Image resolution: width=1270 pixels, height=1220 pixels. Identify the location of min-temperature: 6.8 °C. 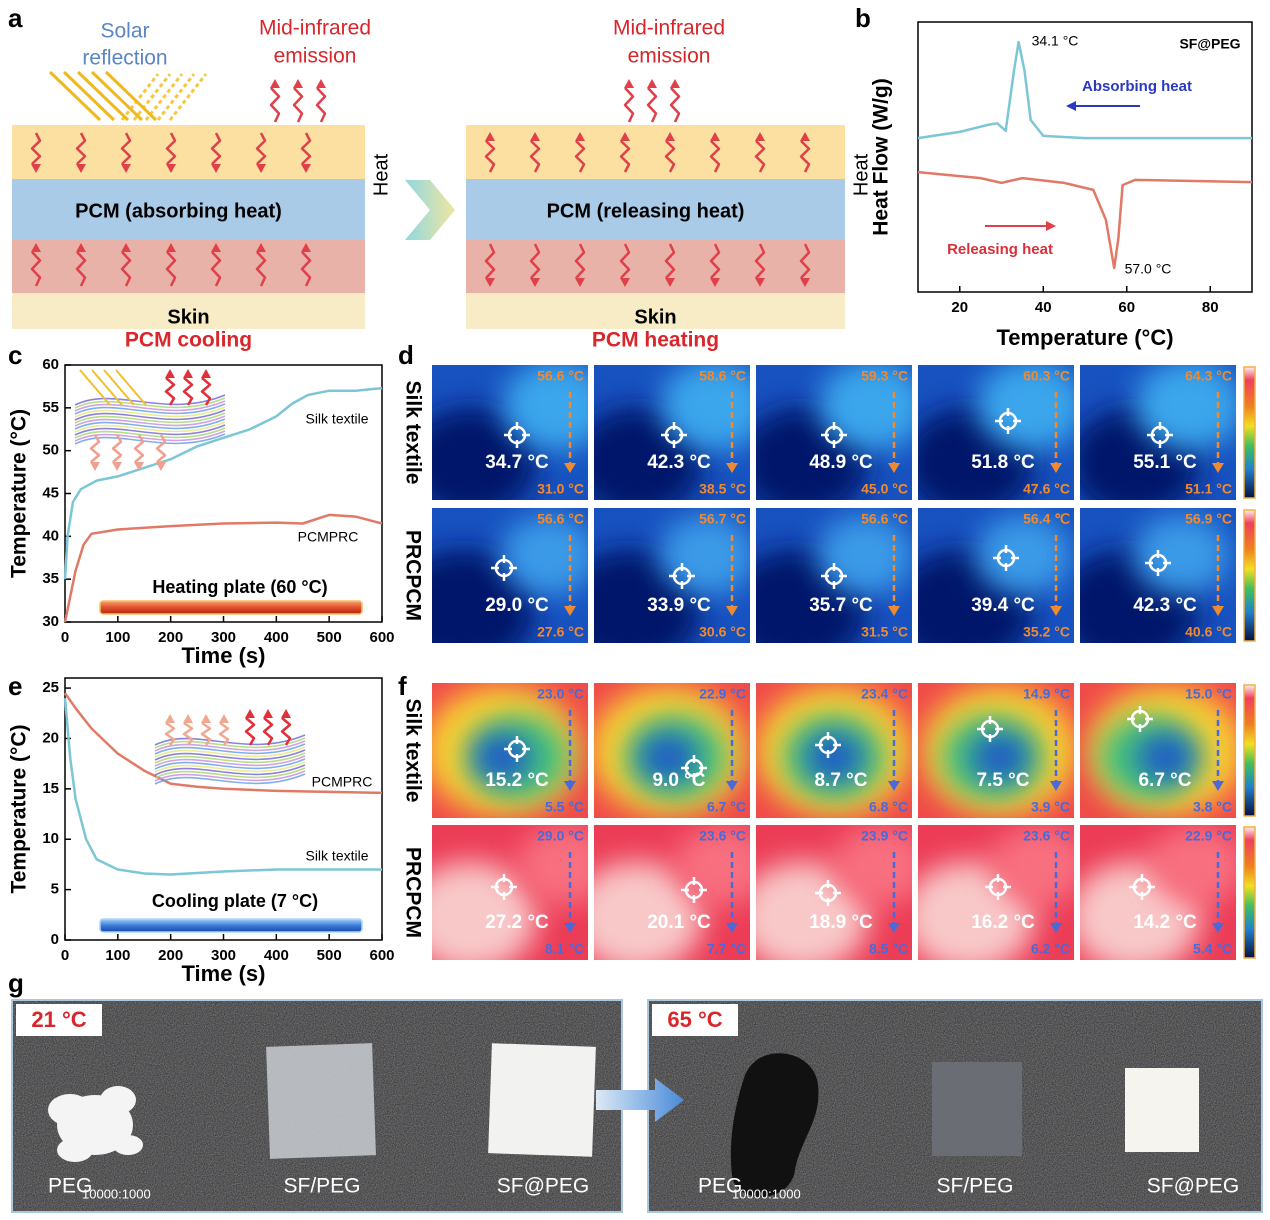
(888, 807).